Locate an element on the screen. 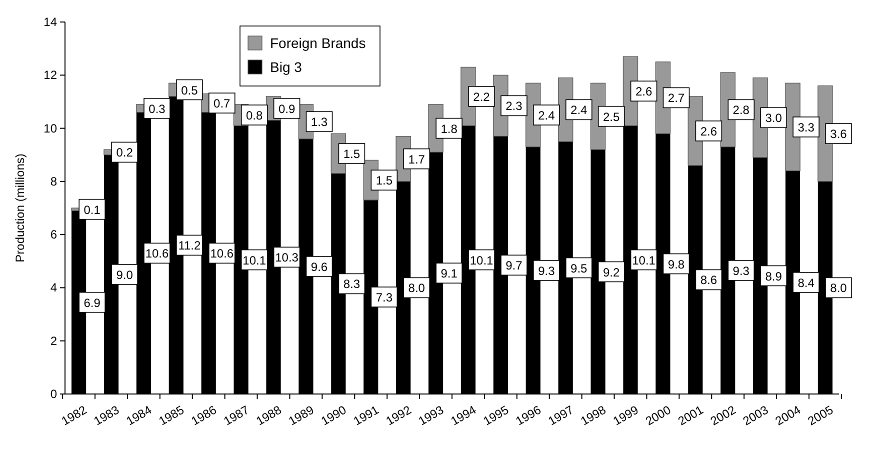 Image resolution: width=869 pixels, height=450 pixels. x-tick-label: 1988 is located at coordinates (269, 415).